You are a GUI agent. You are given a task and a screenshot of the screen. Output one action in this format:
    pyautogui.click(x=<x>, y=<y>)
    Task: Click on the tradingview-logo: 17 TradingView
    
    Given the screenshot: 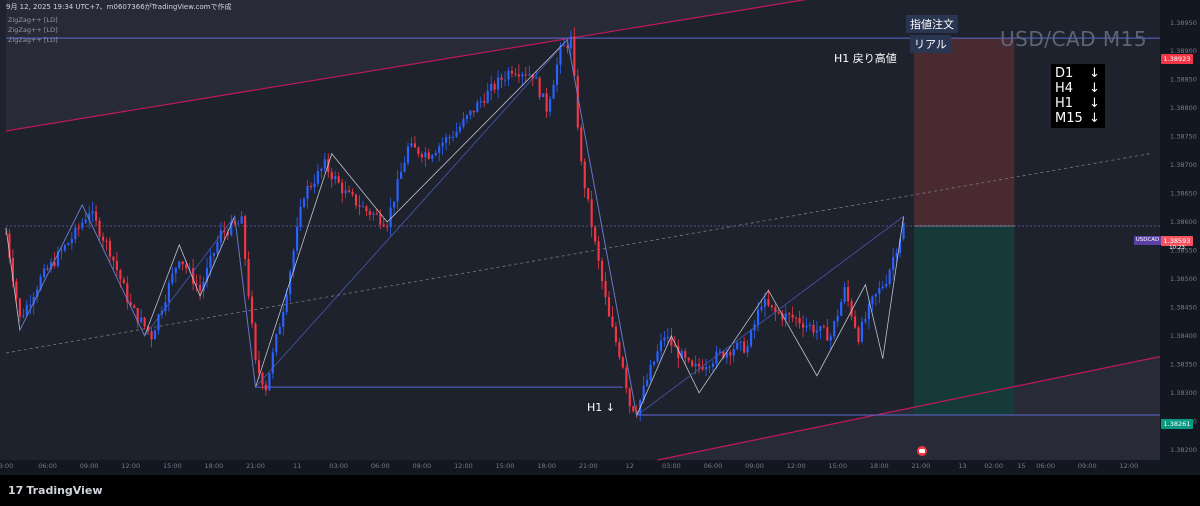 What is the action you would take?
    pyautogui.click(x=55, y=490)
    